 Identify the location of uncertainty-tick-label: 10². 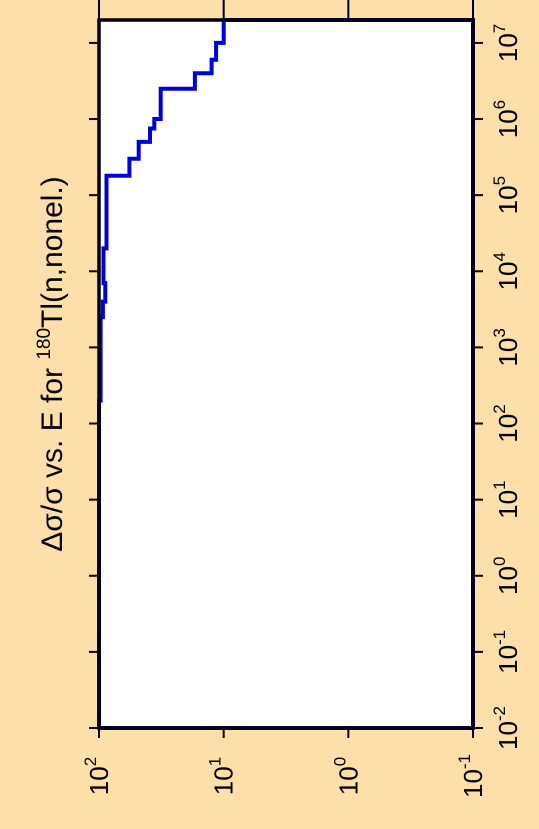
(97, 776).